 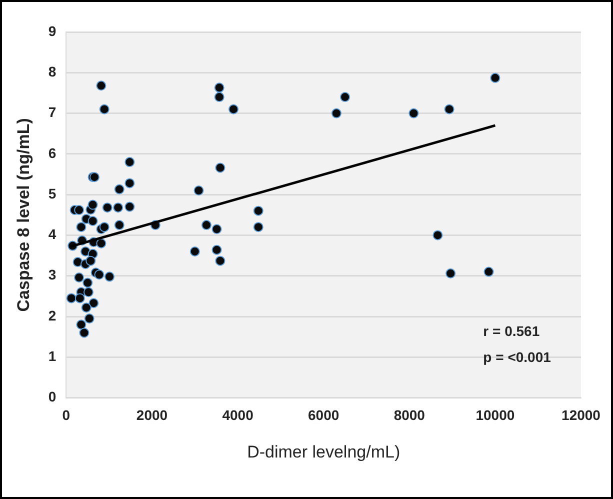 What do you see at coordinates (410, 415) in the screenshot?
I see `x-tick-label: 8000` at bounding box center [410, 415].